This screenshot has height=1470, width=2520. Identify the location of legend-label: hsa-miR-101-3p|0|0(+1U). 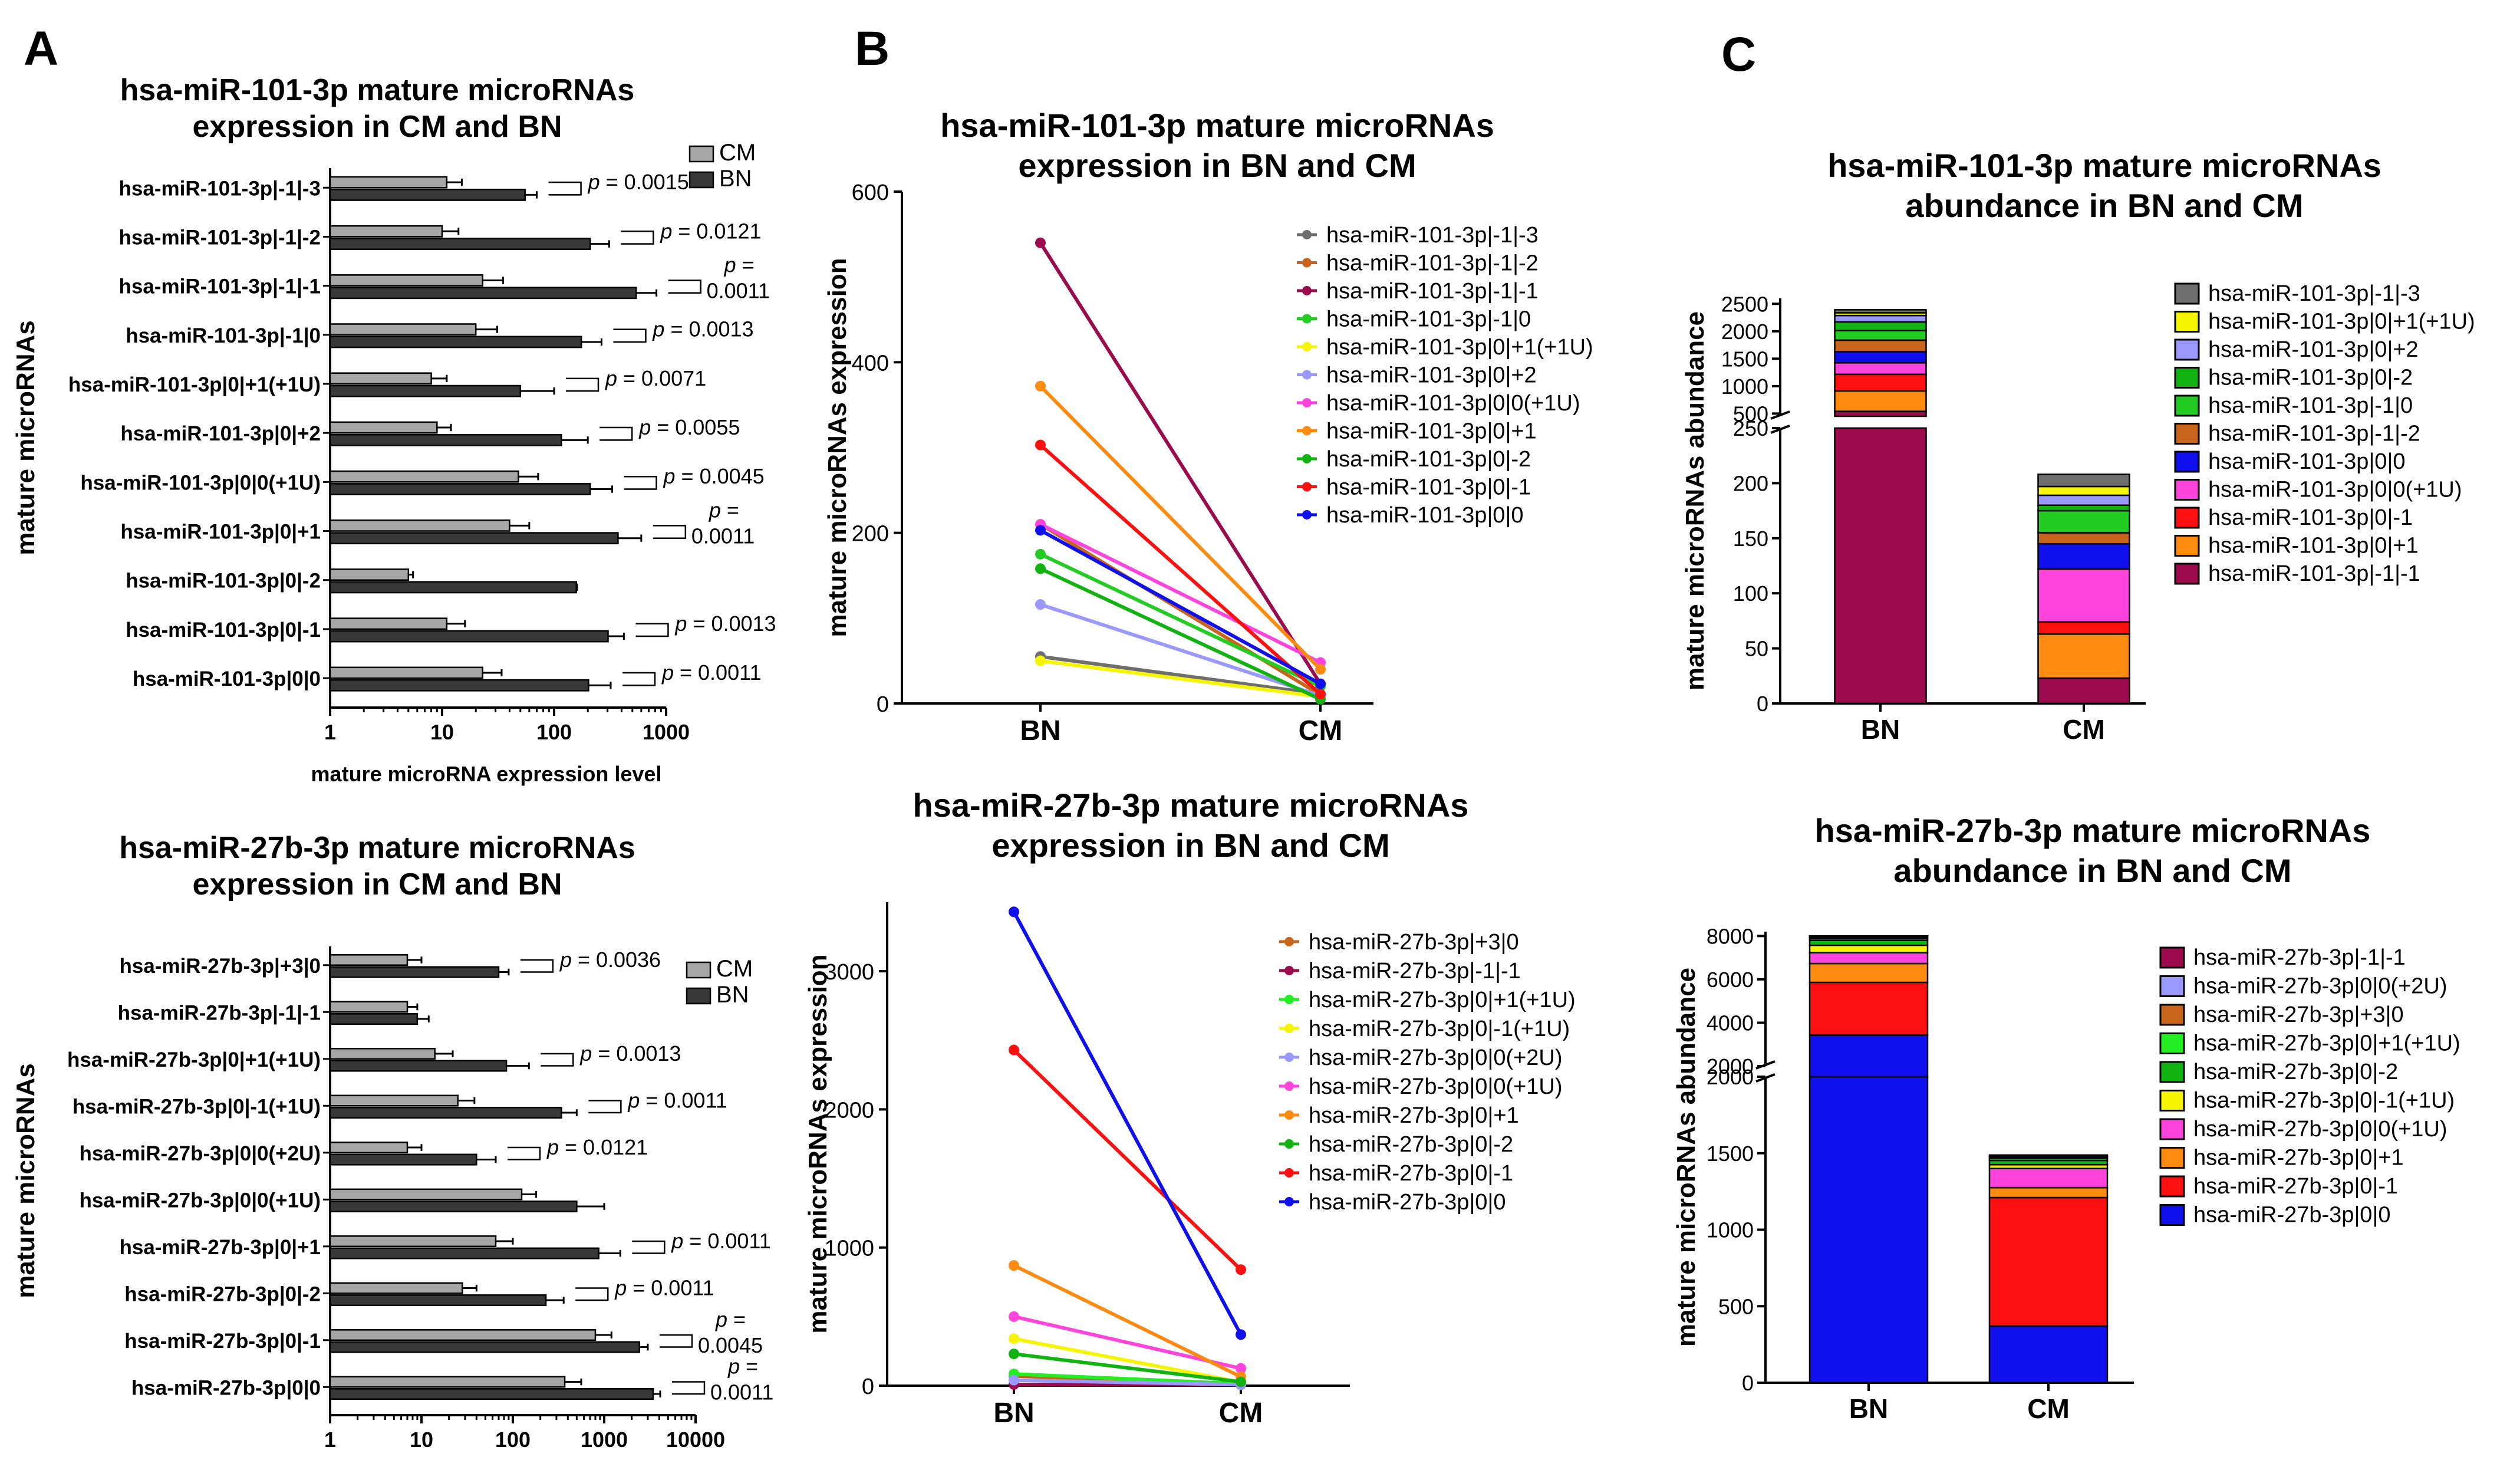
(2335, 490).